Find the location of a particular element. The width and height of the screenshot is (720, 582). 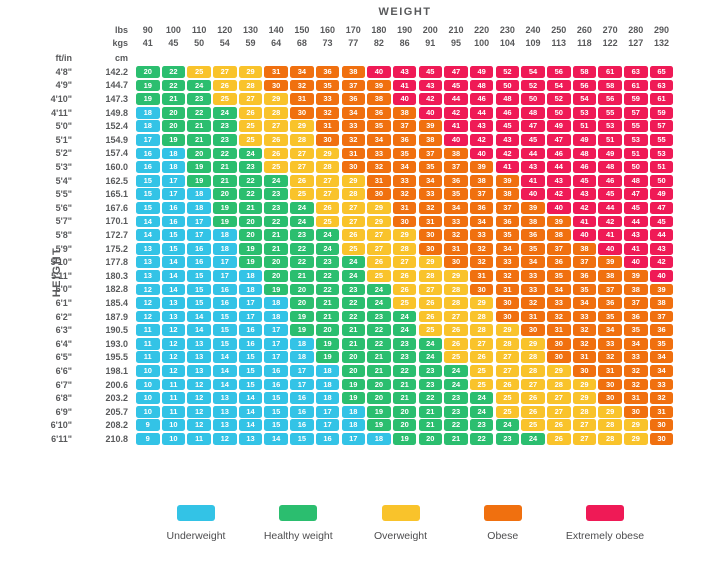

legend-item: Extremely obese is located at coordinates (605, 524).